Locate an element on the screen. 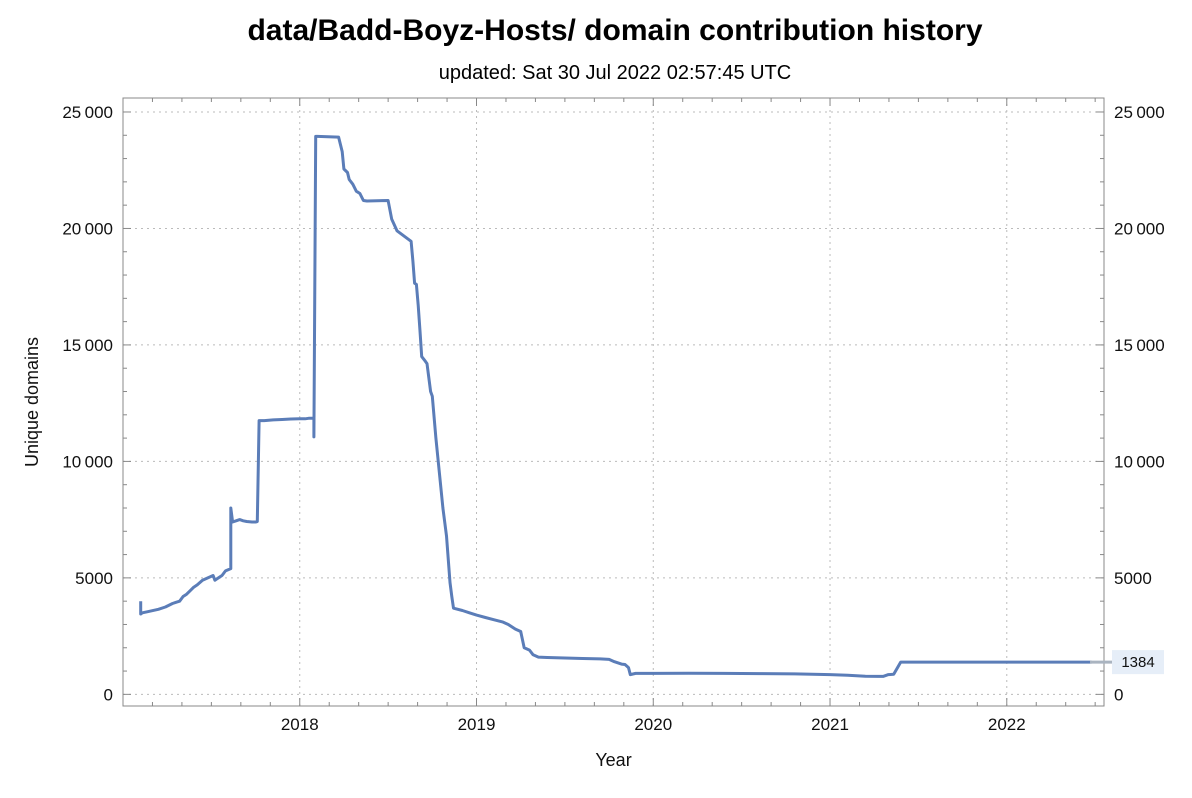 This screenshot has height=798, width=1192. x-axis-label: Year is located at coordinates (613, 760).